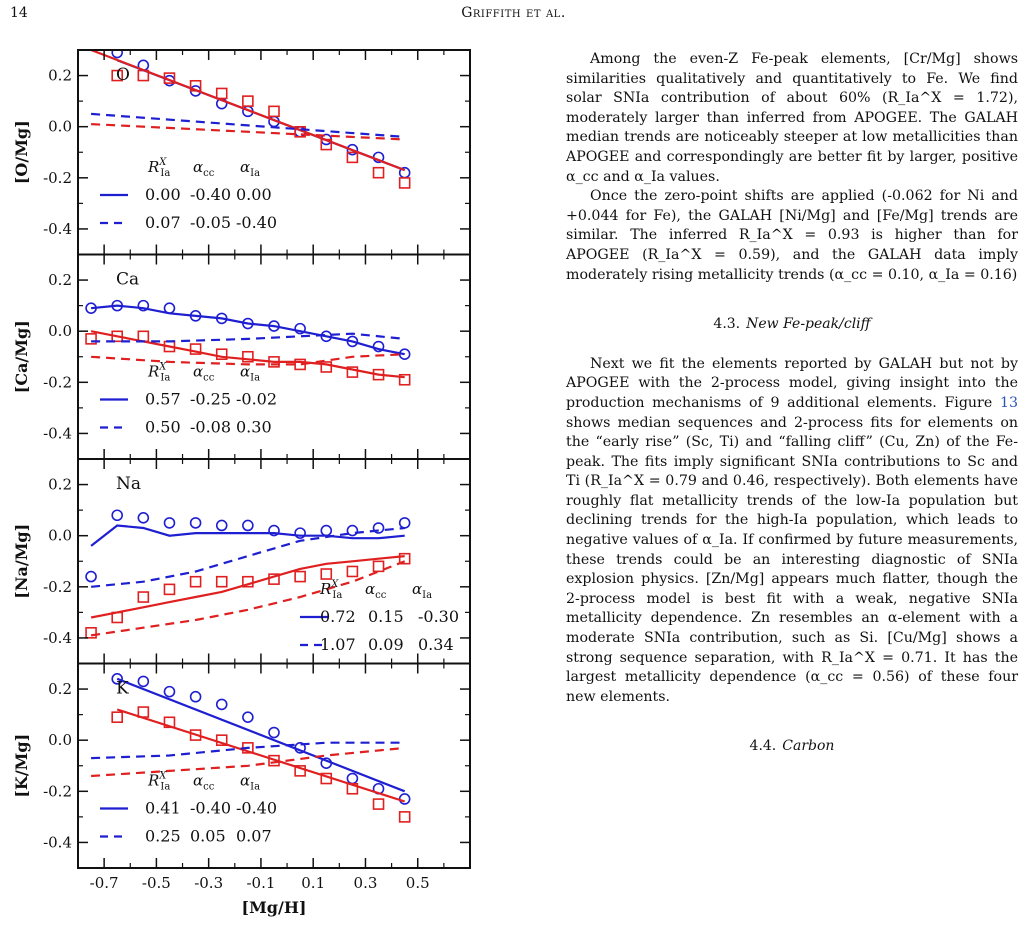  What do you see at coordinates (21, 561) in the screenshot?
I see `y-axis-label: [Na/Mg]` at bounding box center [21, 561].